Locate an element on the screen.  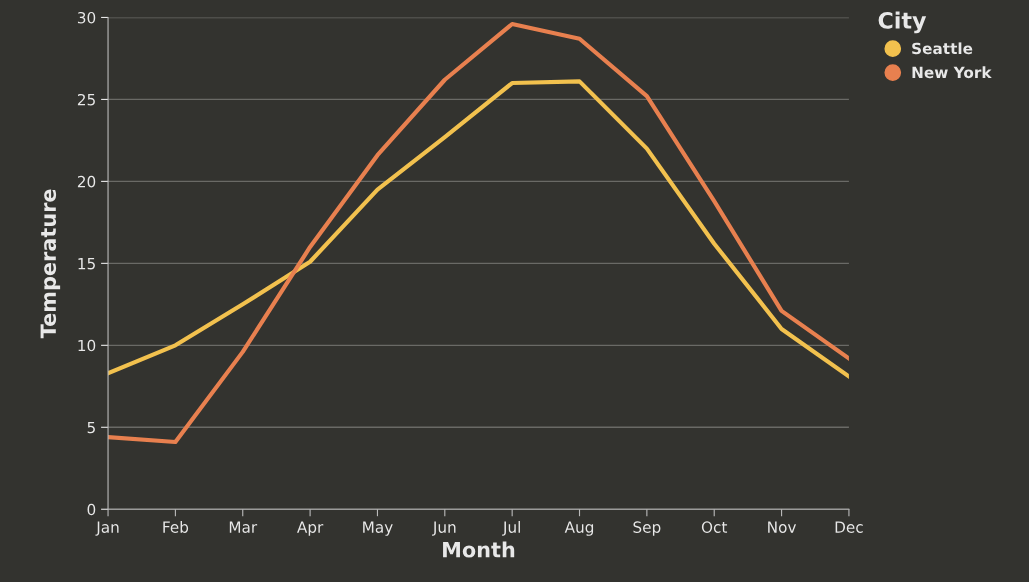
x-tick-label: Apr is located at coordinates (310, 528).